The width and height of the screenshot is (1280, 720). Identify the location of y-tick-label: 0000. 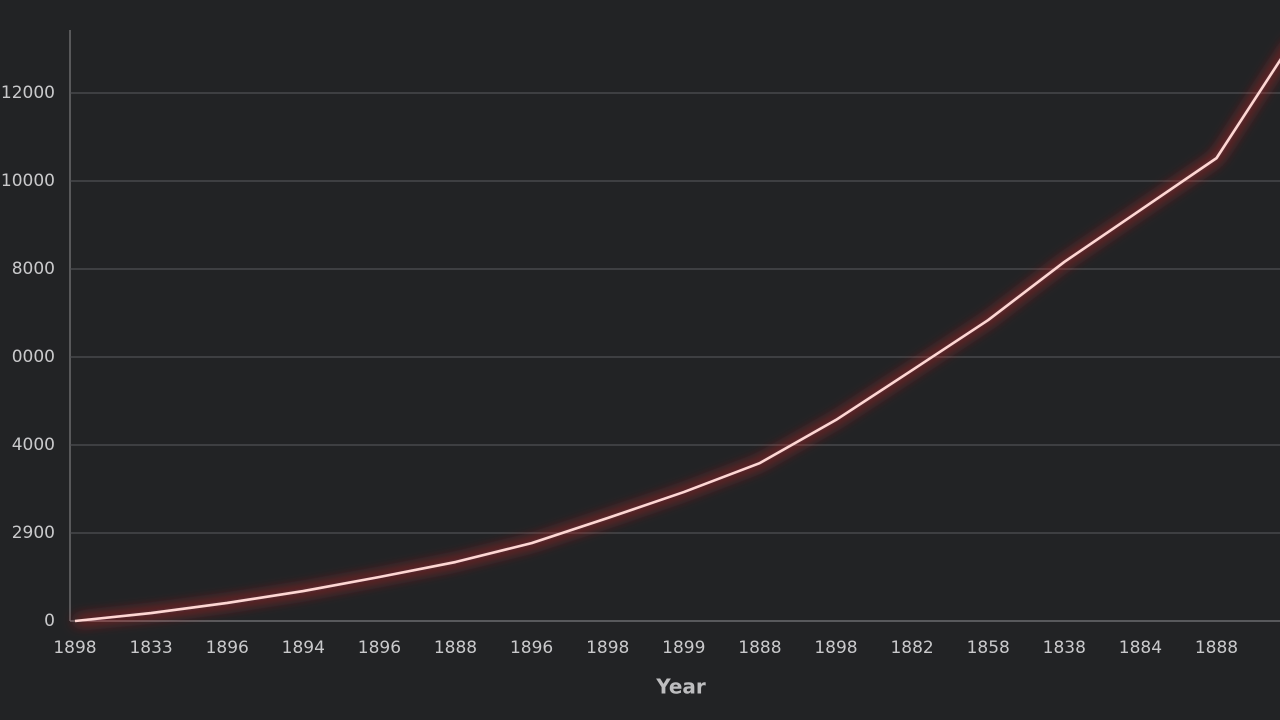
(33, 357).